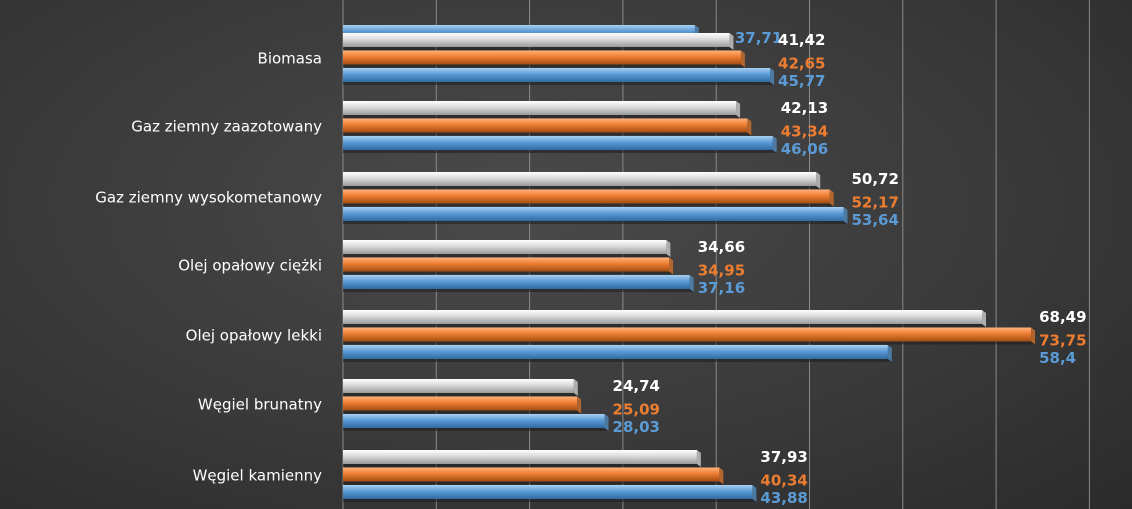 This screenshot has width=1132, height=509. Describe the element at coordinates (226, 127) in the screenshot. I see `category-label: Gaz ziemny zaazotowany` at that location.